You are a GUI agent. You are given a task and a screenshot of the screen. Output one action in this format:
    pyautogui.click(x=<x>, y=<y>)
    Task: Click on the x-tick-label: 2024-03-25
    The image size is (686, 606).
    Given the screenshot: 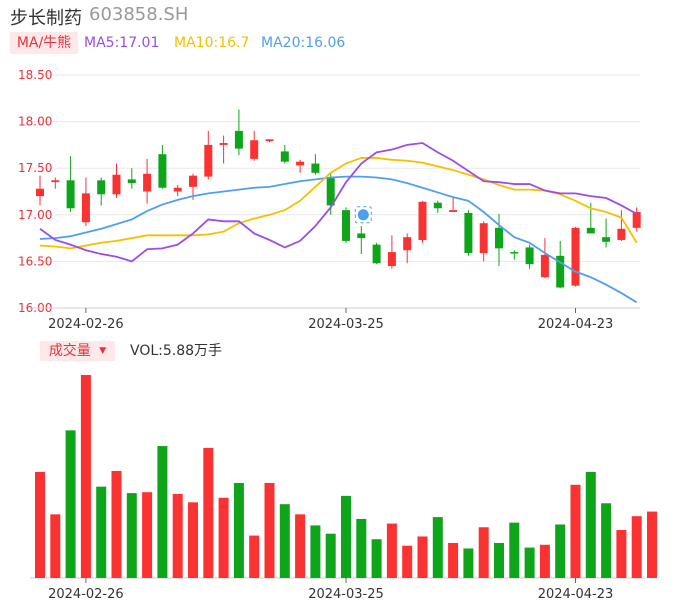 What is the action you would take?
    pyautogui.click(x=346, y=324)
    